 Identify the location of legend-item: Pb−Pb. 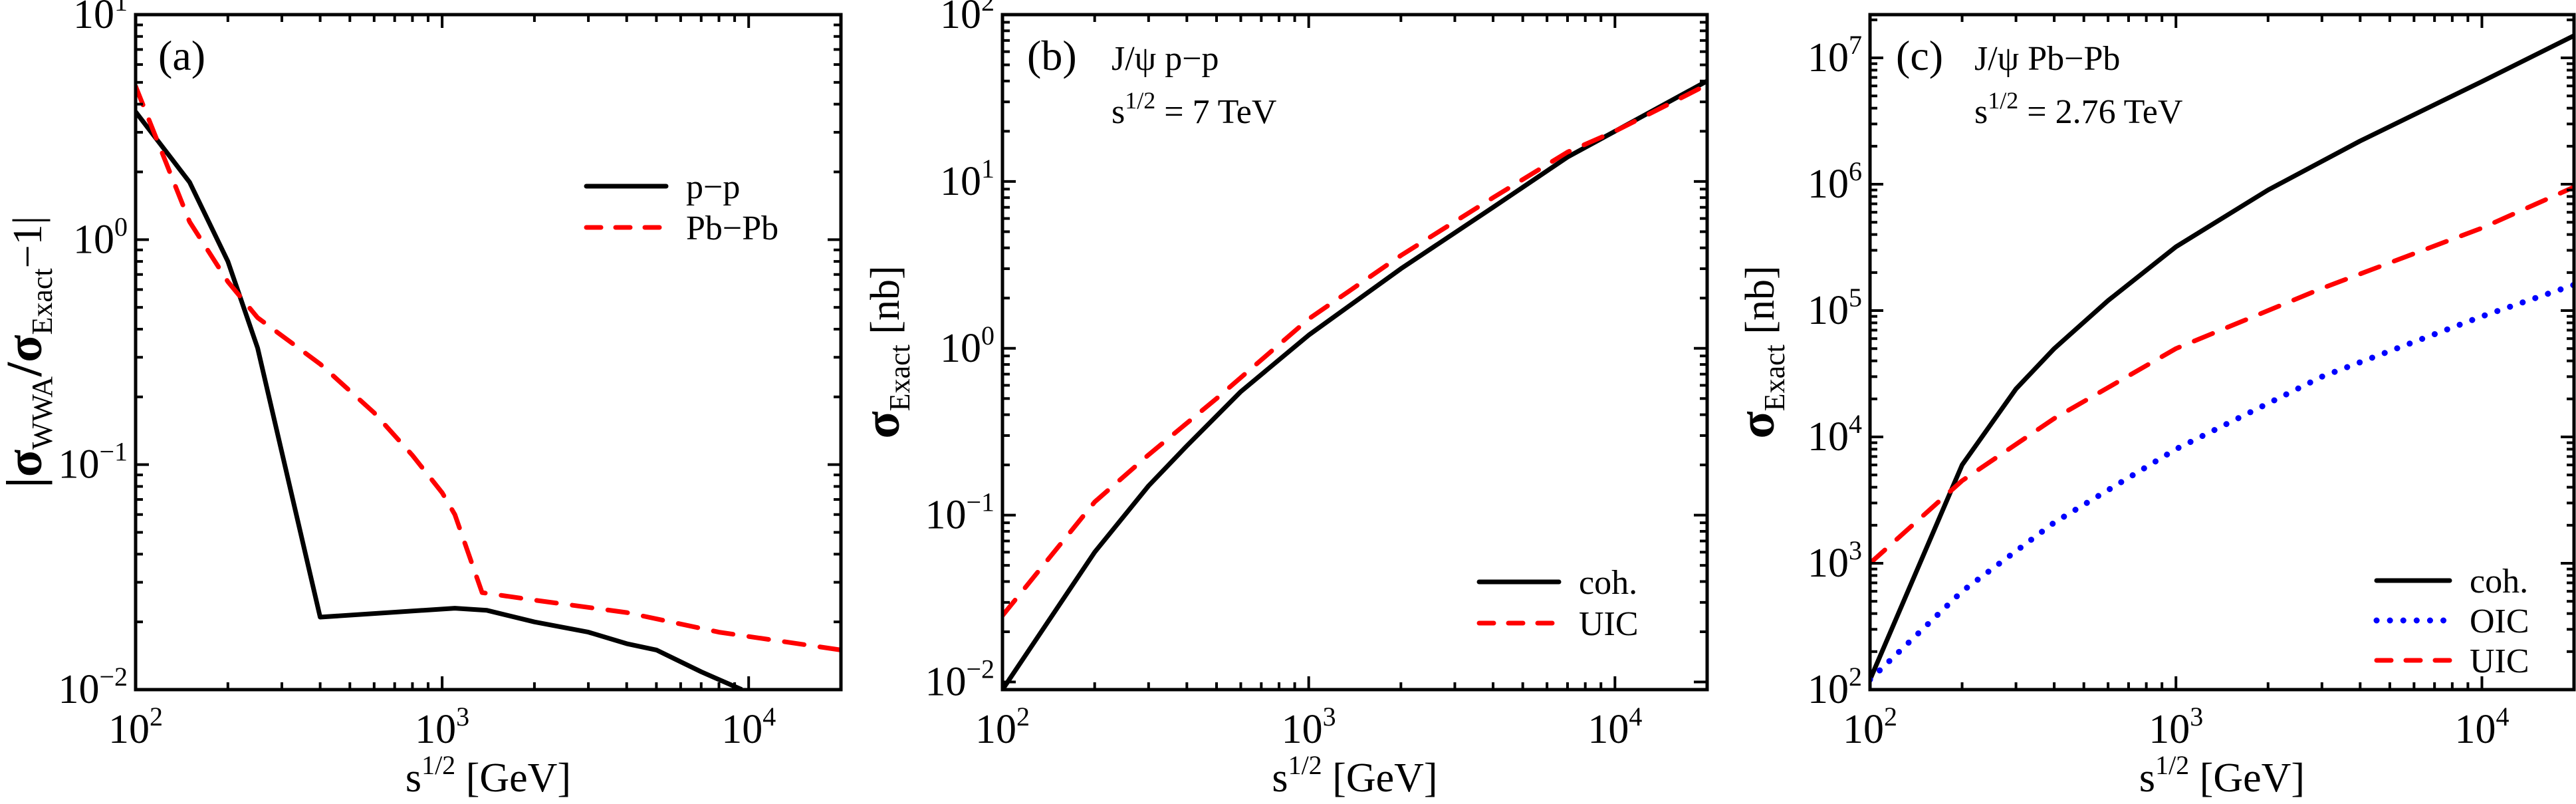
(681, 228).